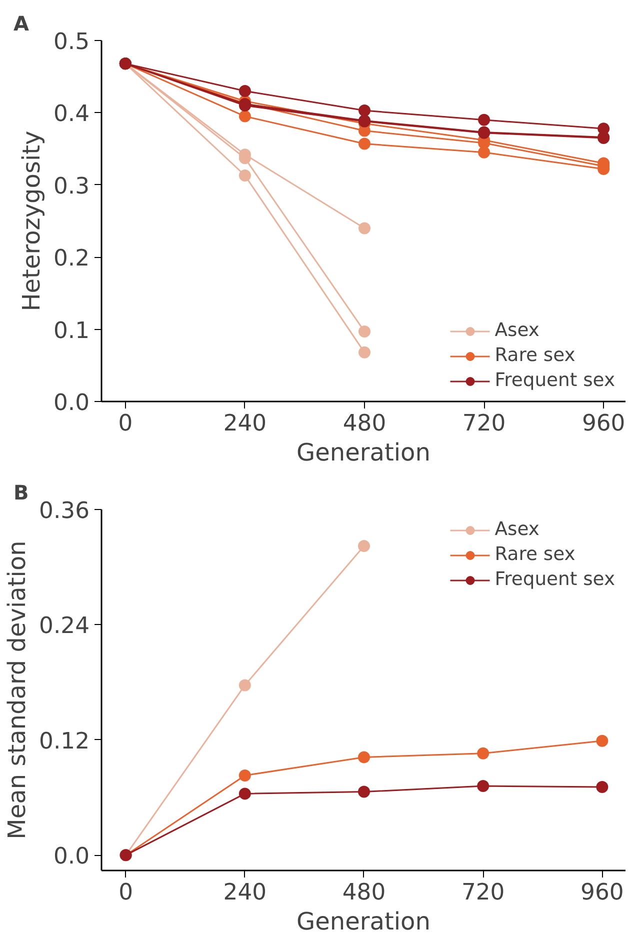  Describe the element at coordinates (71, 42) in the screenshot. I see `y-tick-label: 0.5` at that location.